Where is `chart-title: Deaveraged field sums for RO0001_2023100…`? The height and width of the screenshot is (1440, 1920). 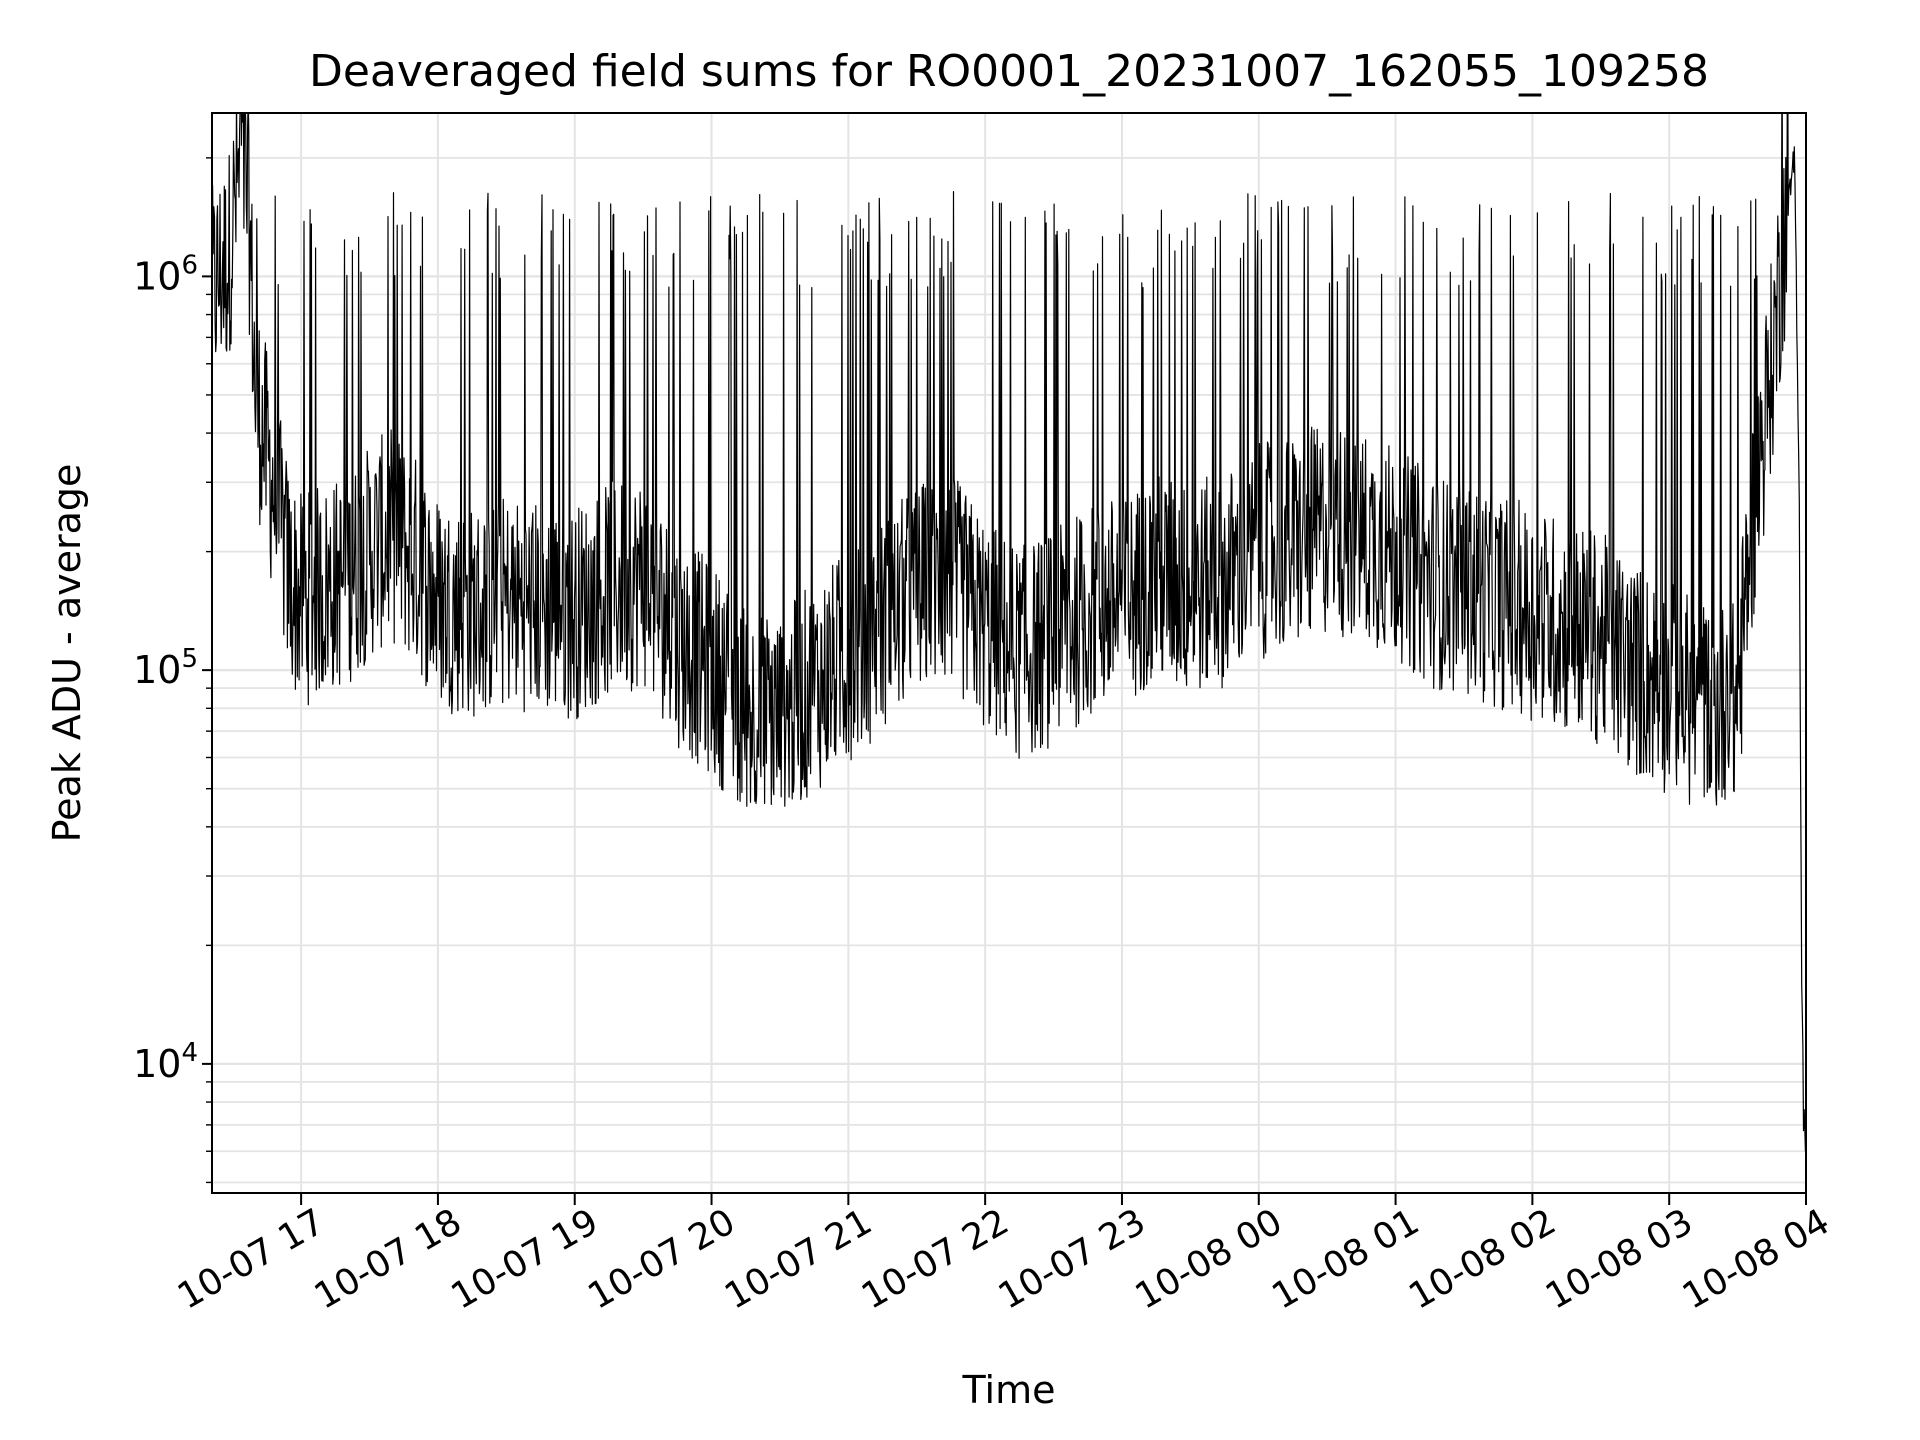
chart-title: Deaveraged field sums for RO0001_2023100… is located at coordinates (1009, 71).